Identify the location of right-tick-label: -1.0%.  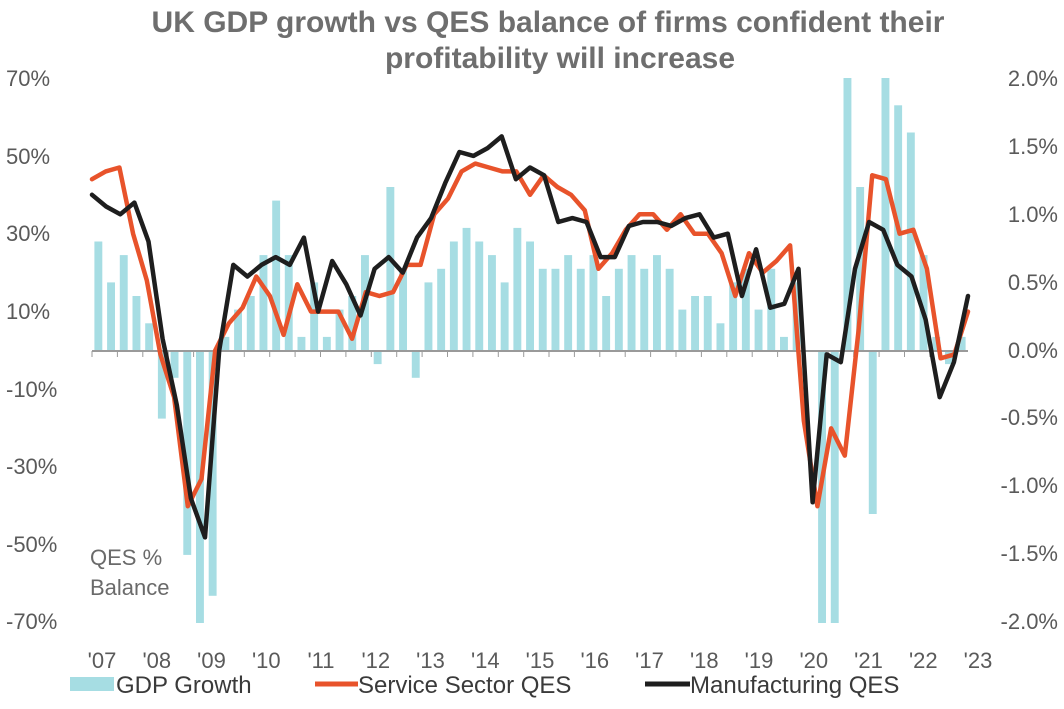
(1029, 485).